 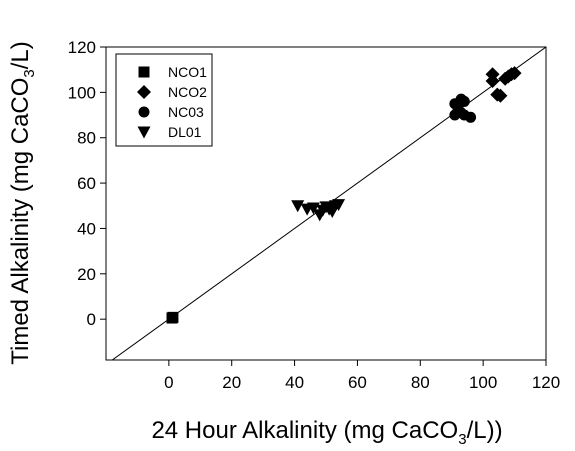 I want to click on x-tick-label: 0, so click(x=168, y=382).